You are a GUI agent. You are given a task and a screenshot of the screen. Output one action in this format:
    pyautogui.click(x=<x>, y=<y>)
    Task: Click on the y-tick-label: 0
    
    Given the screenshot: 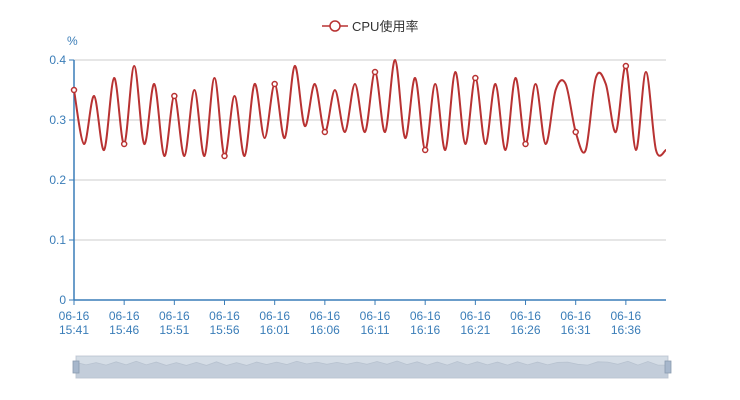 What is the action you would take?
    pyautogui.click(x=62, y=300)
    